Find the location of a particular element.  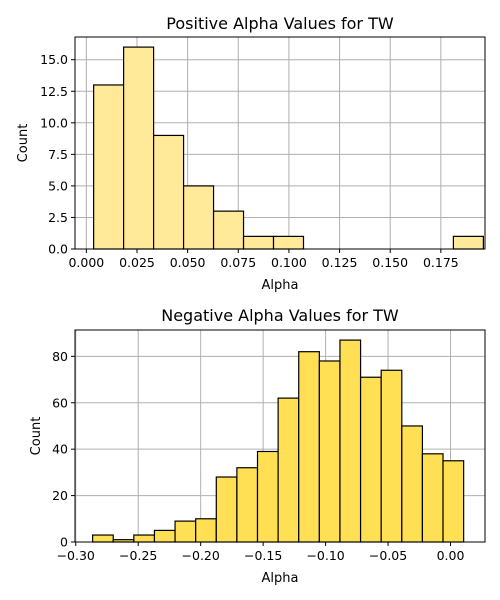

y-tick-label: 15.0 is located at coordinates (54, 59).